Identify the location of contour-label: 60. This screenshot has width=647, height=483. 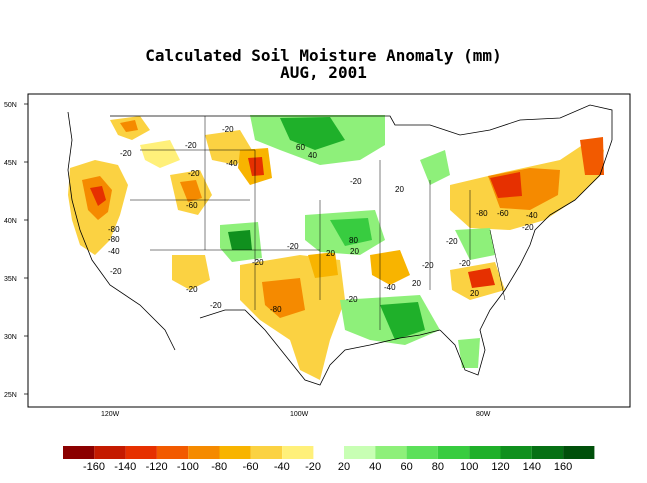
(300, 147).